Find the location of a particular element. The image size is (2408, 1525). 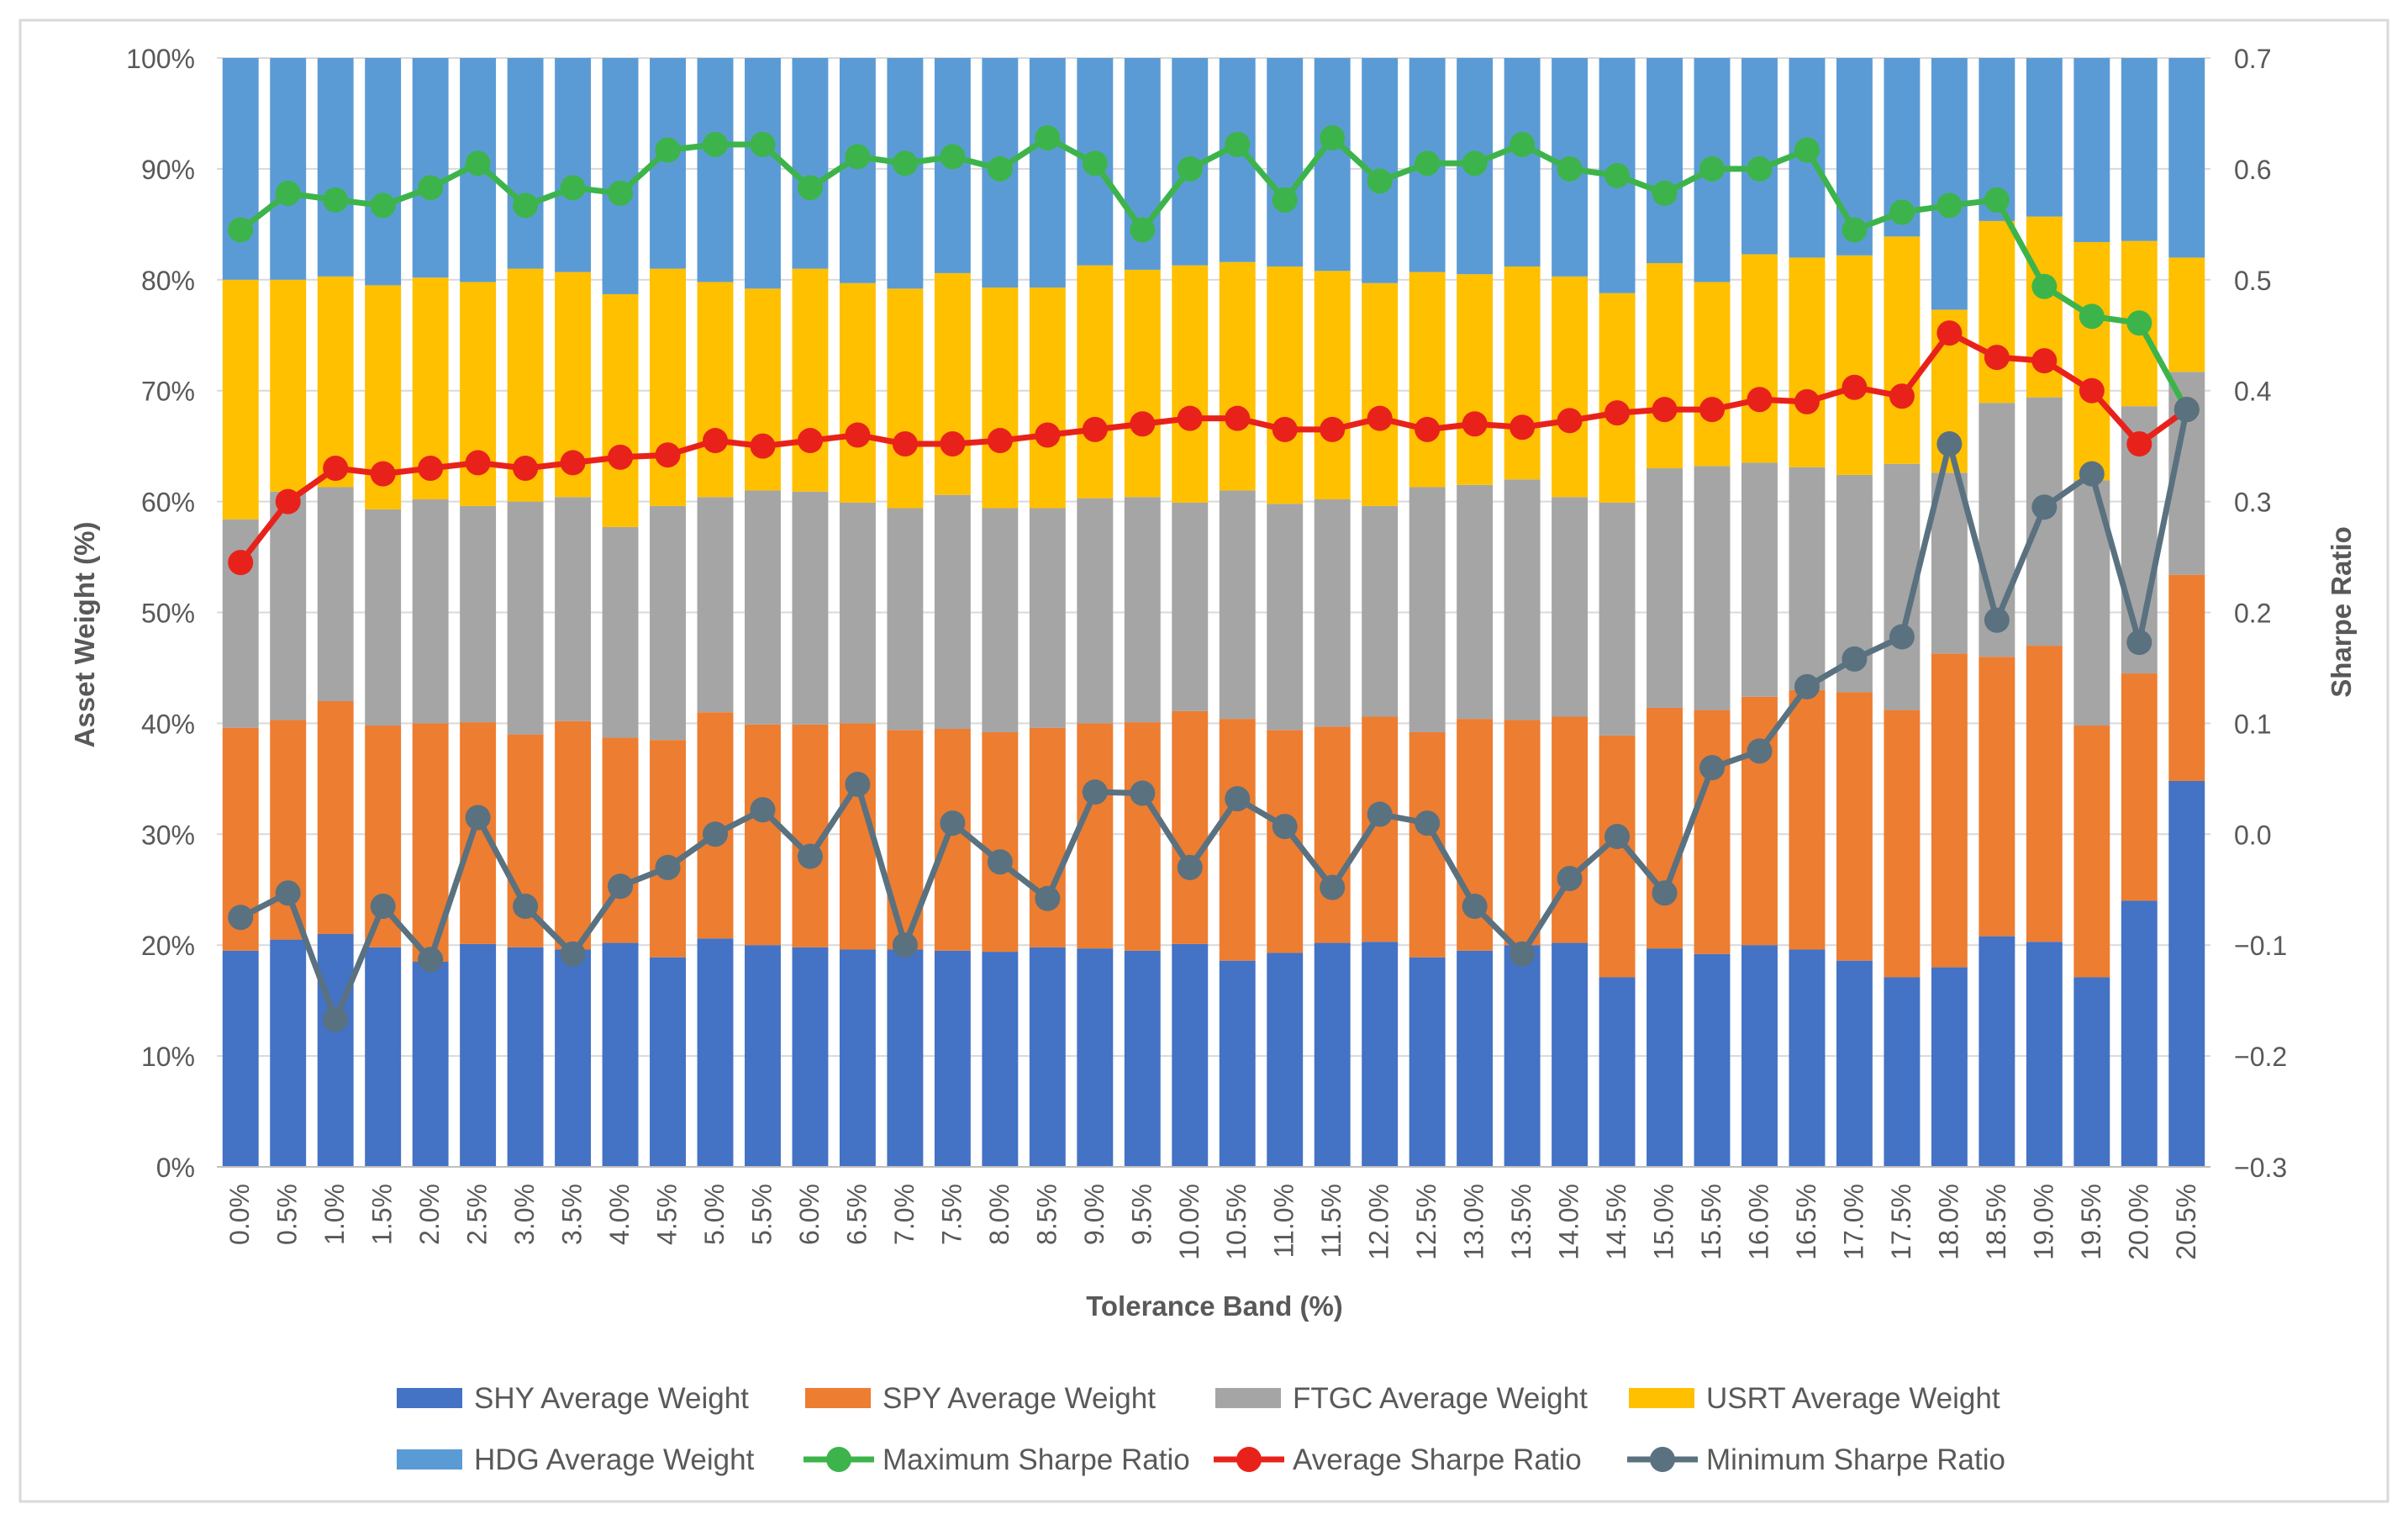

x-tick-label: 12.0% is located at coordinates (1379, 1222).